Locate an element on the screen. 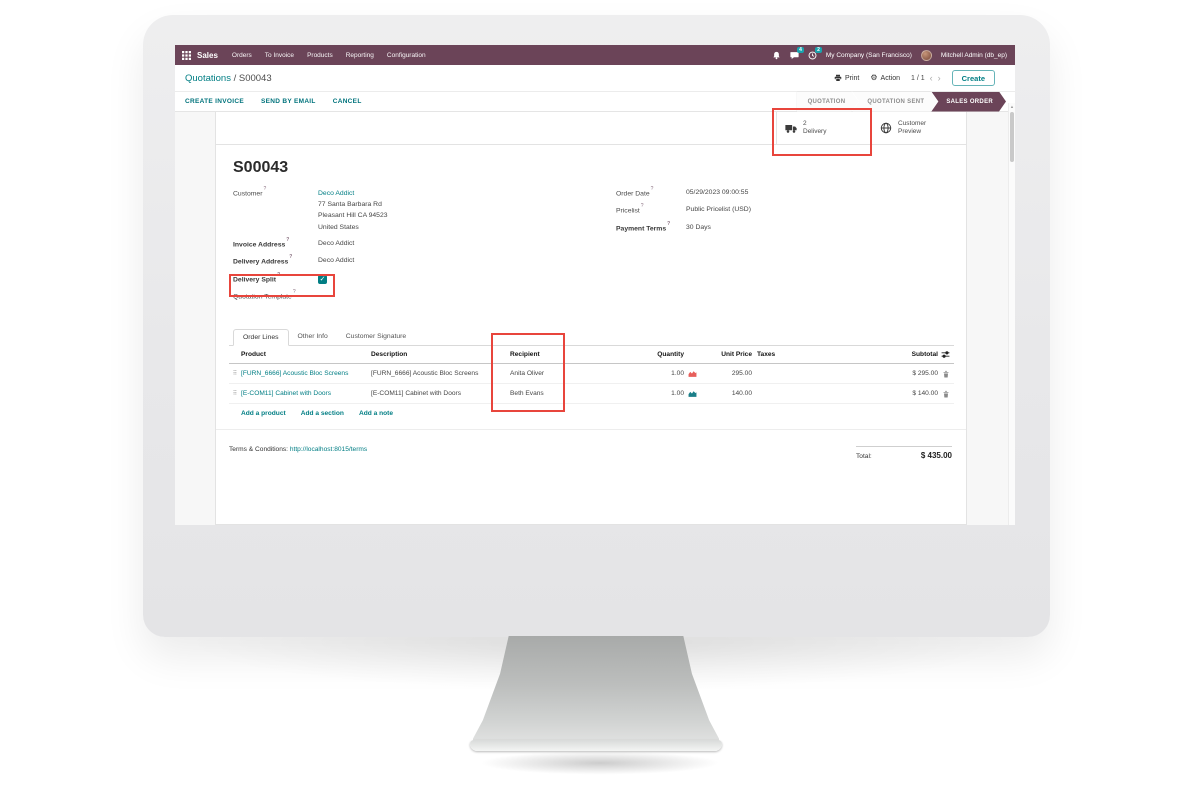 The width and height of the screenshot is (1200, 800). customer-preview-smart-button: Customer Preview is located at coordinates (918, 128).